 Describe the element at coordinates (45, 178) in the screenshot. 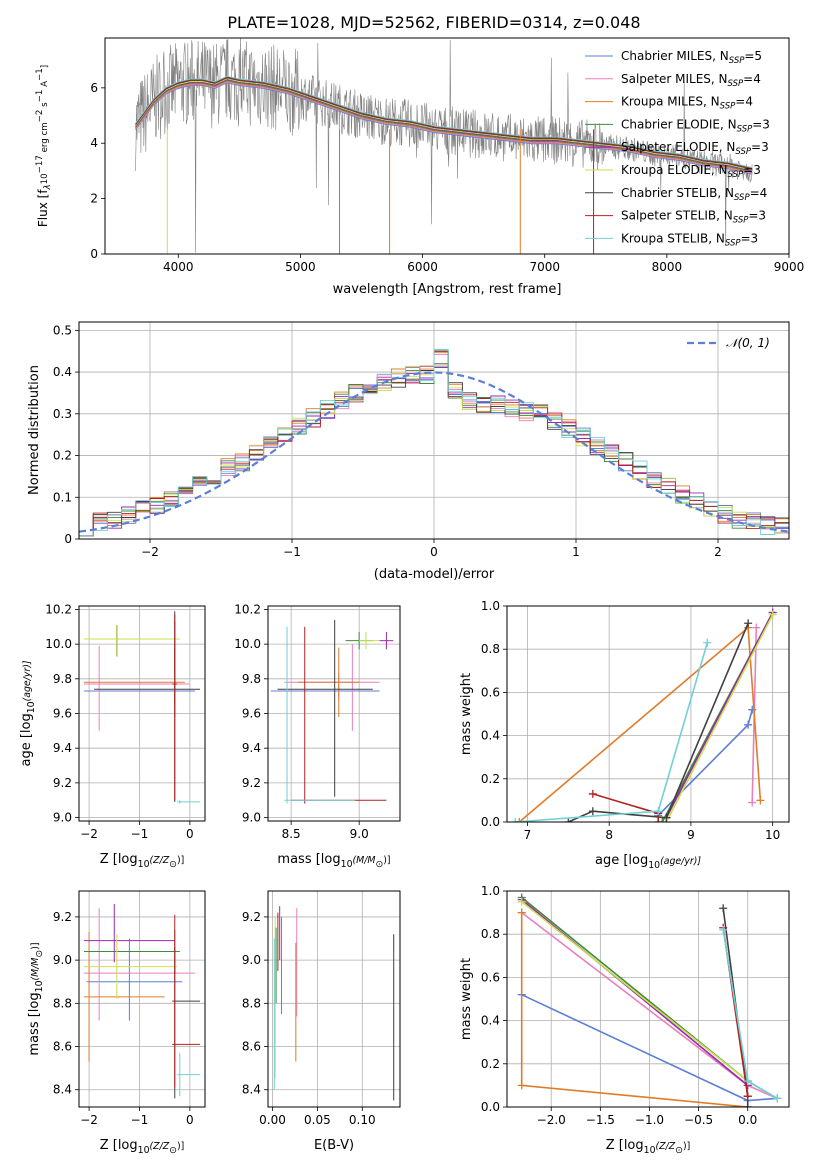

I see `y-axis-label-part: 10` at that location.